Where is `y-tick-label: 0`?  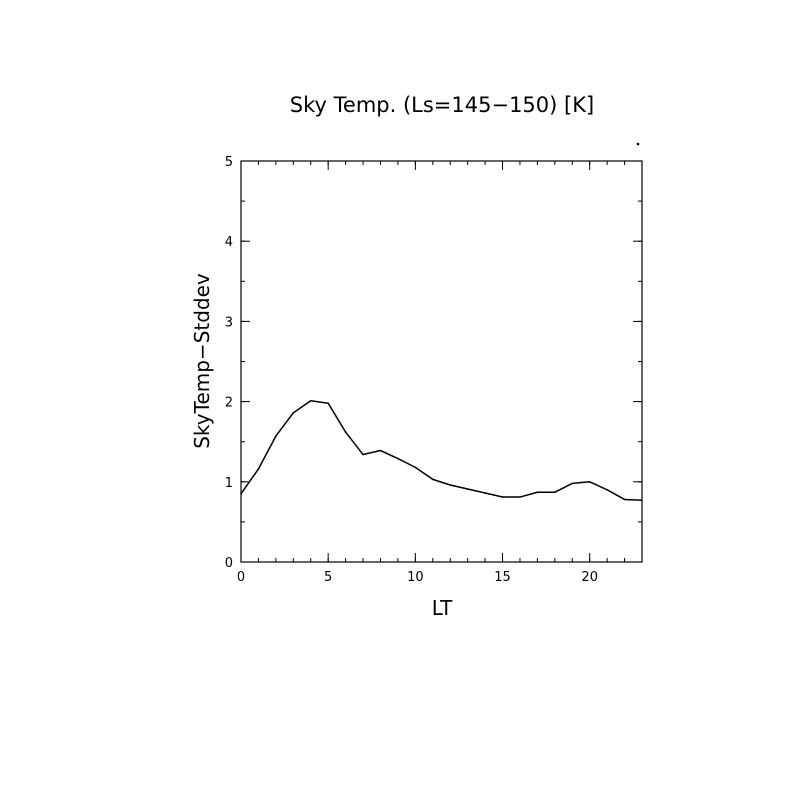
y-tick-label: 0 is located at coordinates (229, 563).